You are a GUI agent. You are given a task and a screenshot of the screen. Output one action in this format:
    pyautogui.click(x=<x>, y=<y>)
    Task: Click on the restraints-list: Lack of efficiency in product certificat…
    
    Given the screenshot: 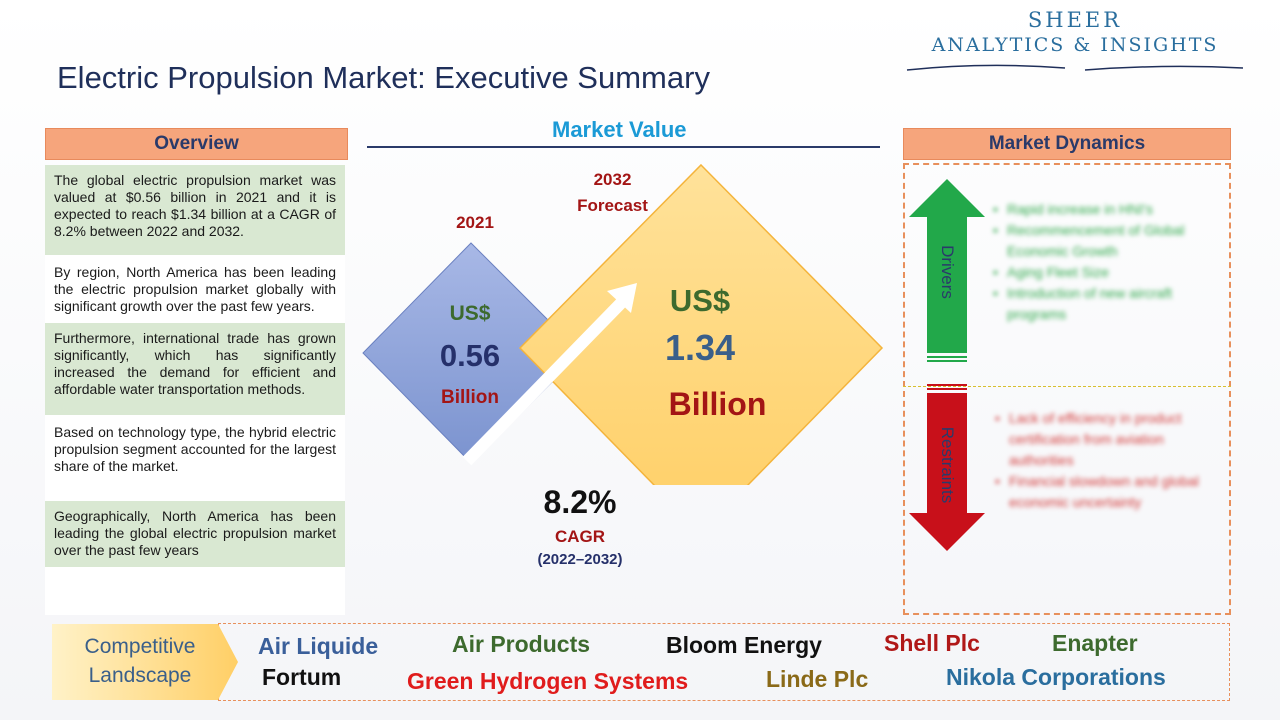 What is the action you would take?
    pyautogui.click(x=1105, y=460)
    